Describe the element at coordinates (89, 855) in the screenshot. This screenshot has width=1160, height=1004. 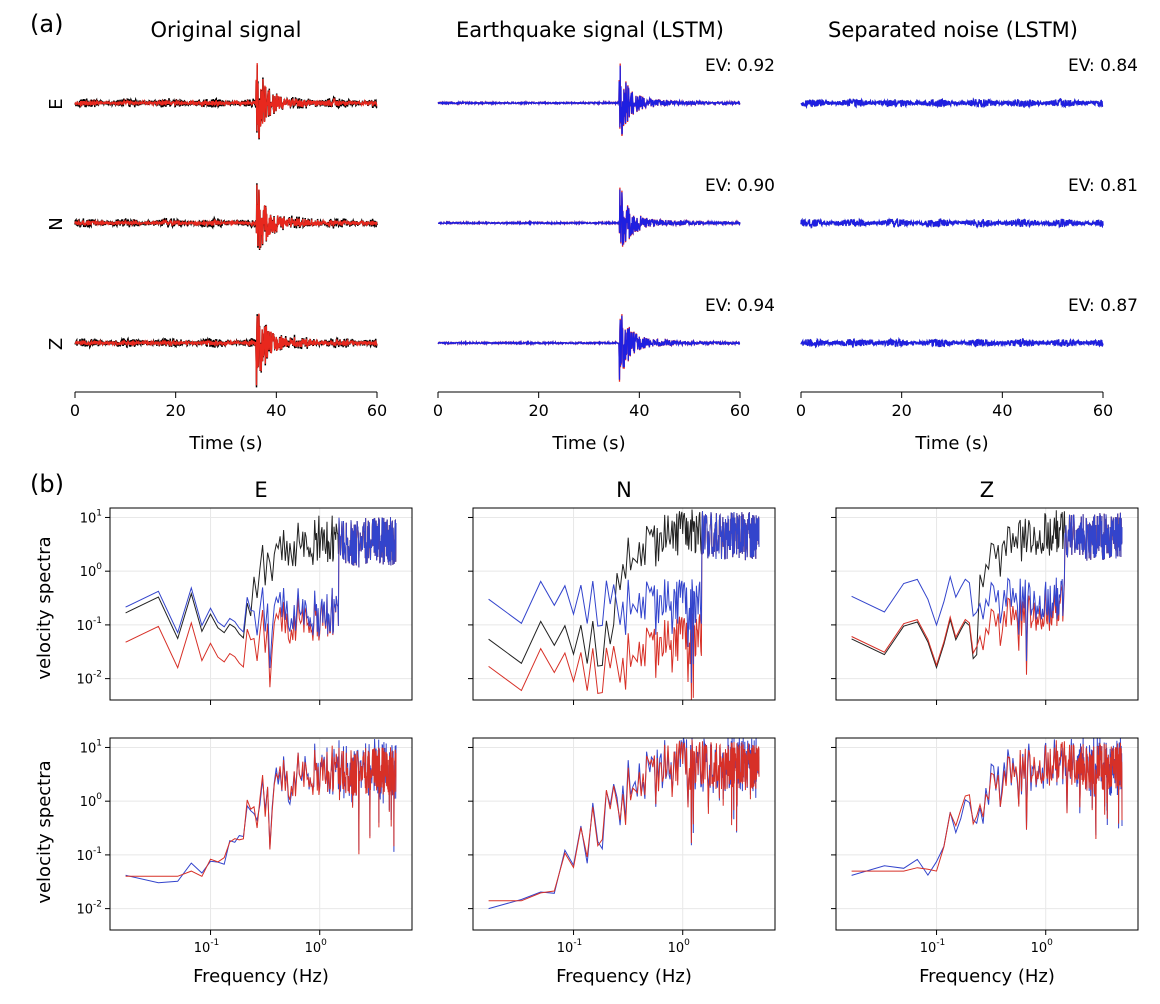
I see `spectra-ytick-label-E-row2-0.1: 10⁻¹` at that location.